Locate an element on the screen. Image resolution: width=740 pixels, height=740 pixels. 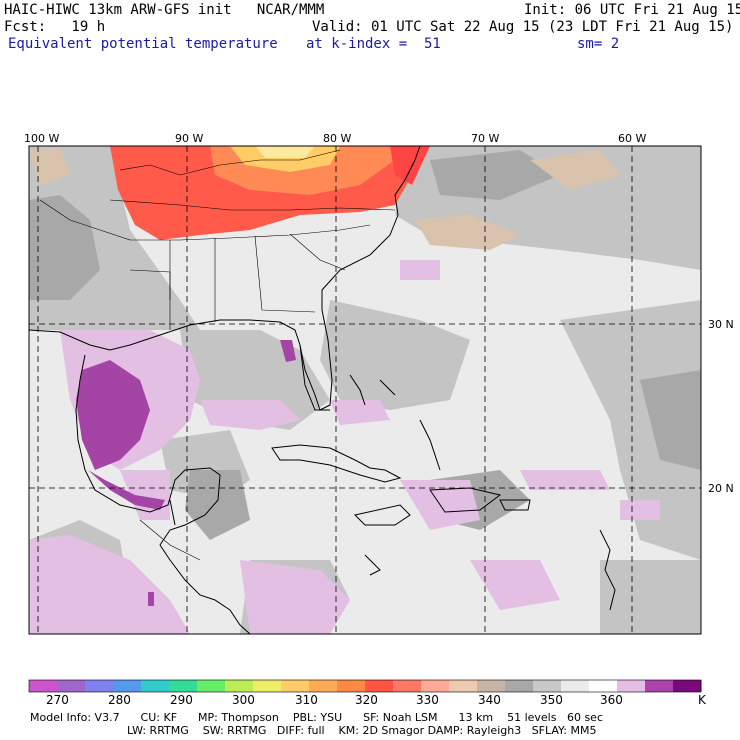
init-time: Init: 06 UTC Fri 21 Aug 15 is located at coordinates (632, 10).